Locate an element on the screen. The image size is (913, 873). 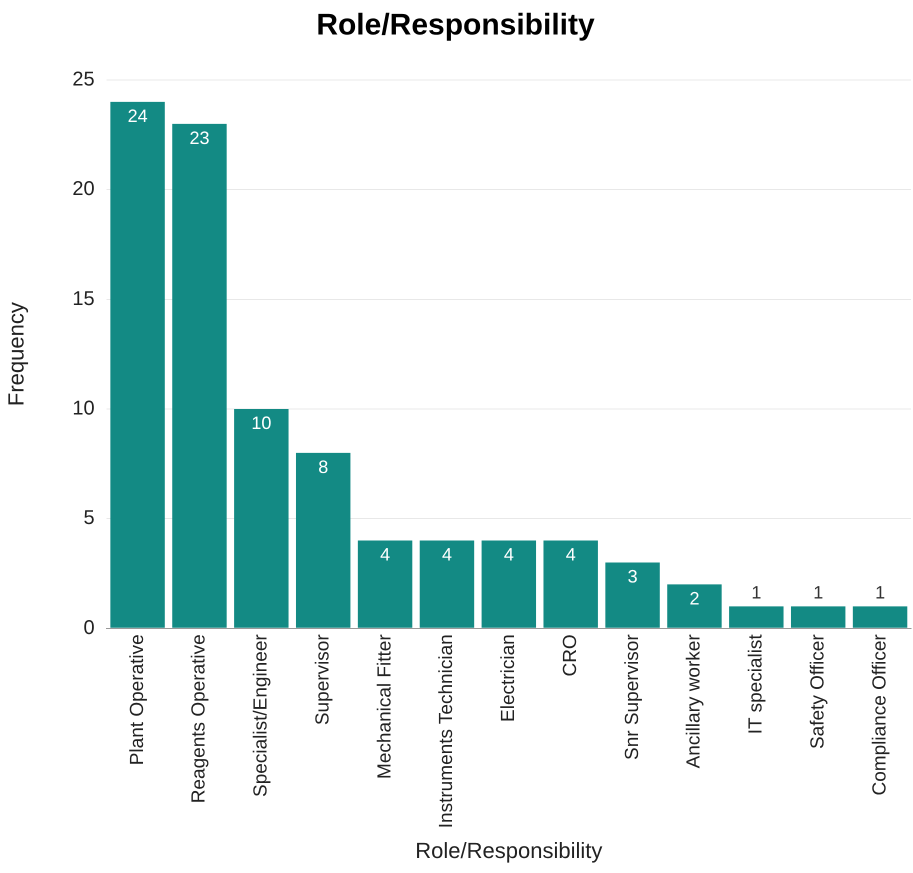
y-tick-label: 0 is located at coordinates (89, 627).